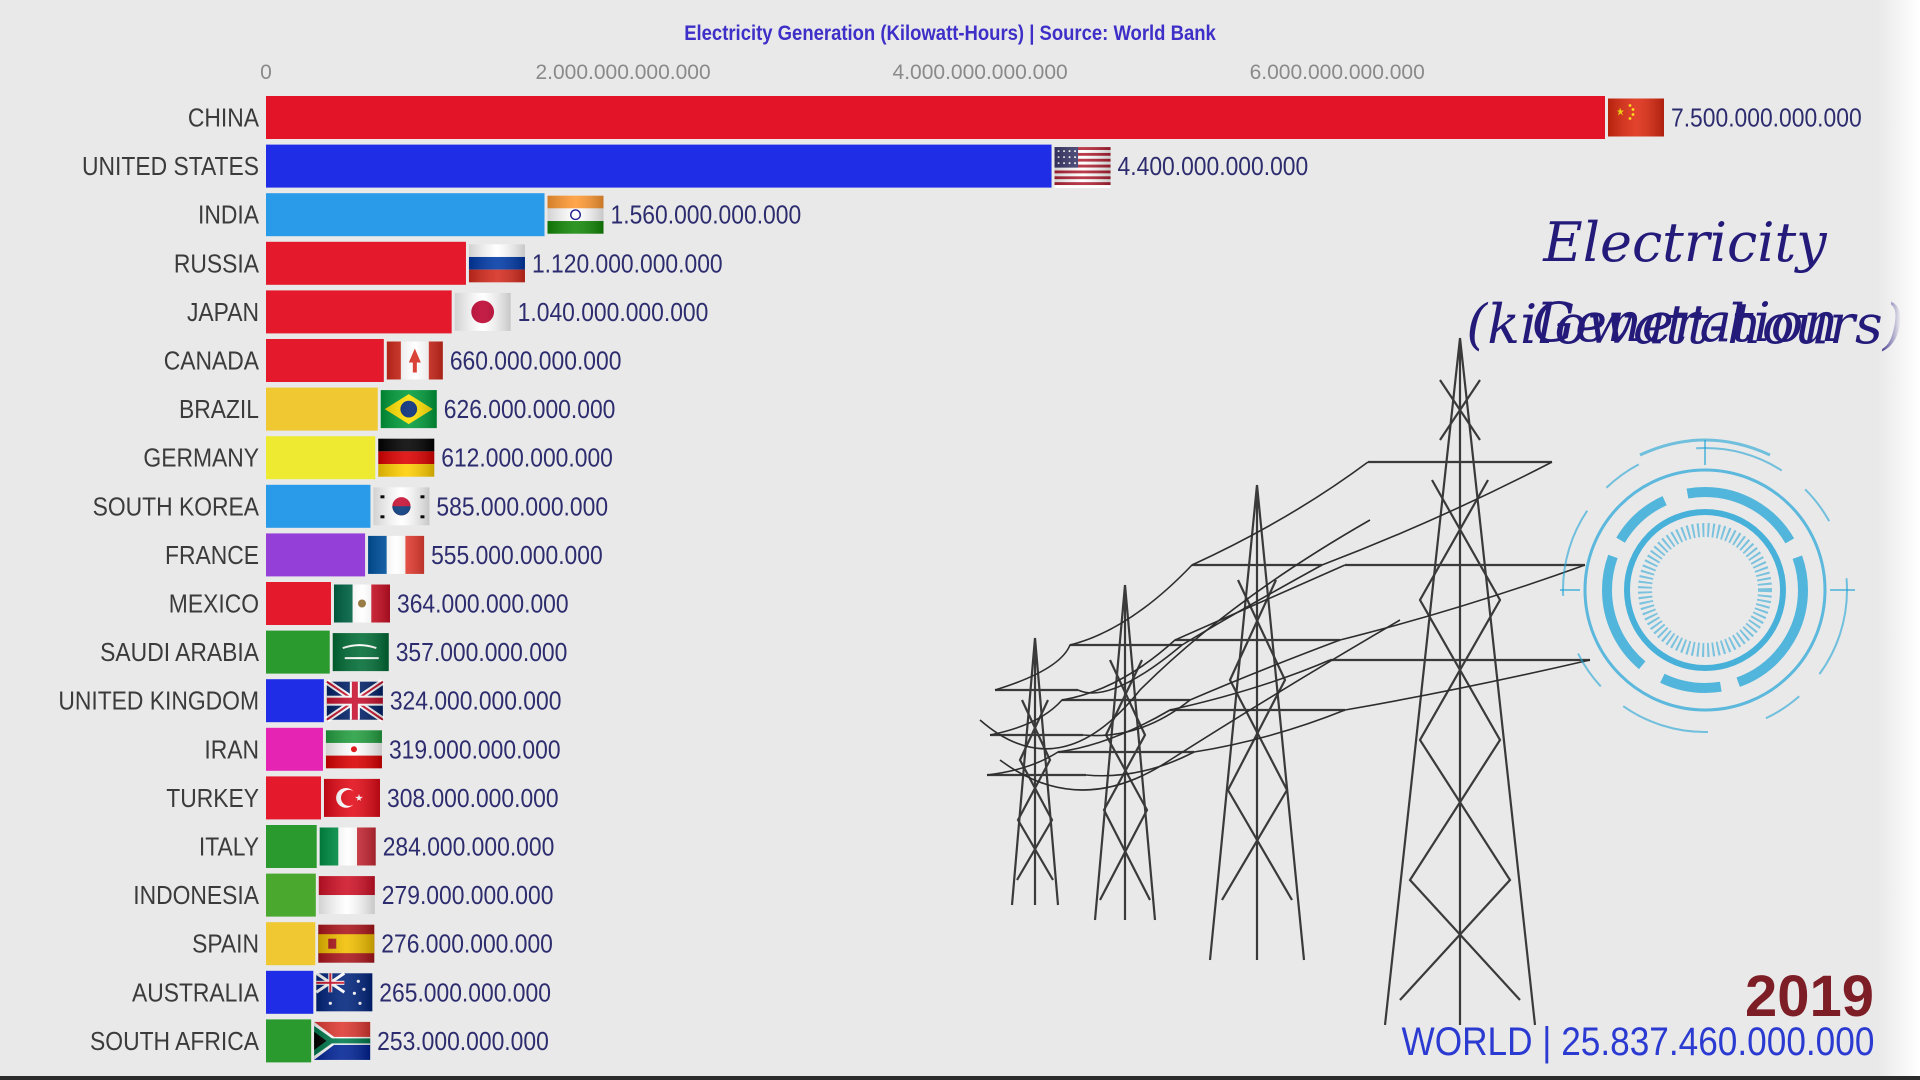 The width and height of the screenshot is (1920, 1080). What do you see at coordinates (406, 457) in the screenshot?
I see `germany-flag-icon` at bounding box center [406, 457].